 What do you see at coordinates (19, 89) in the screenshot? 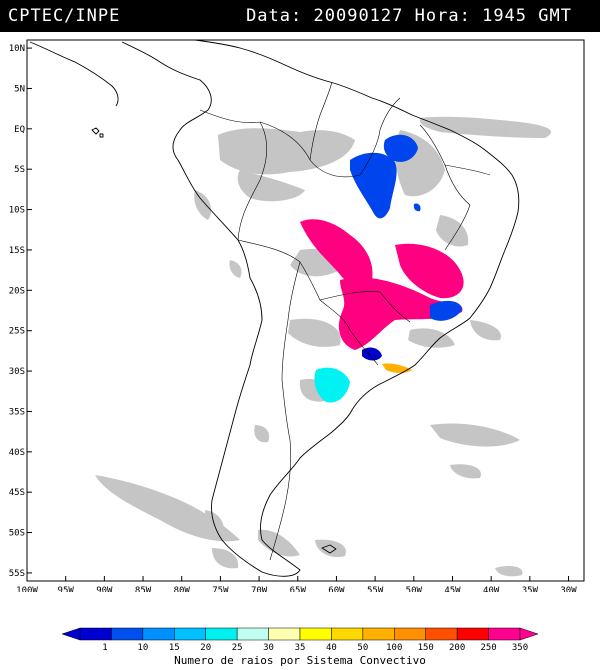
I see `lat-tick-label: 5N` at bounding box center [19, 89].